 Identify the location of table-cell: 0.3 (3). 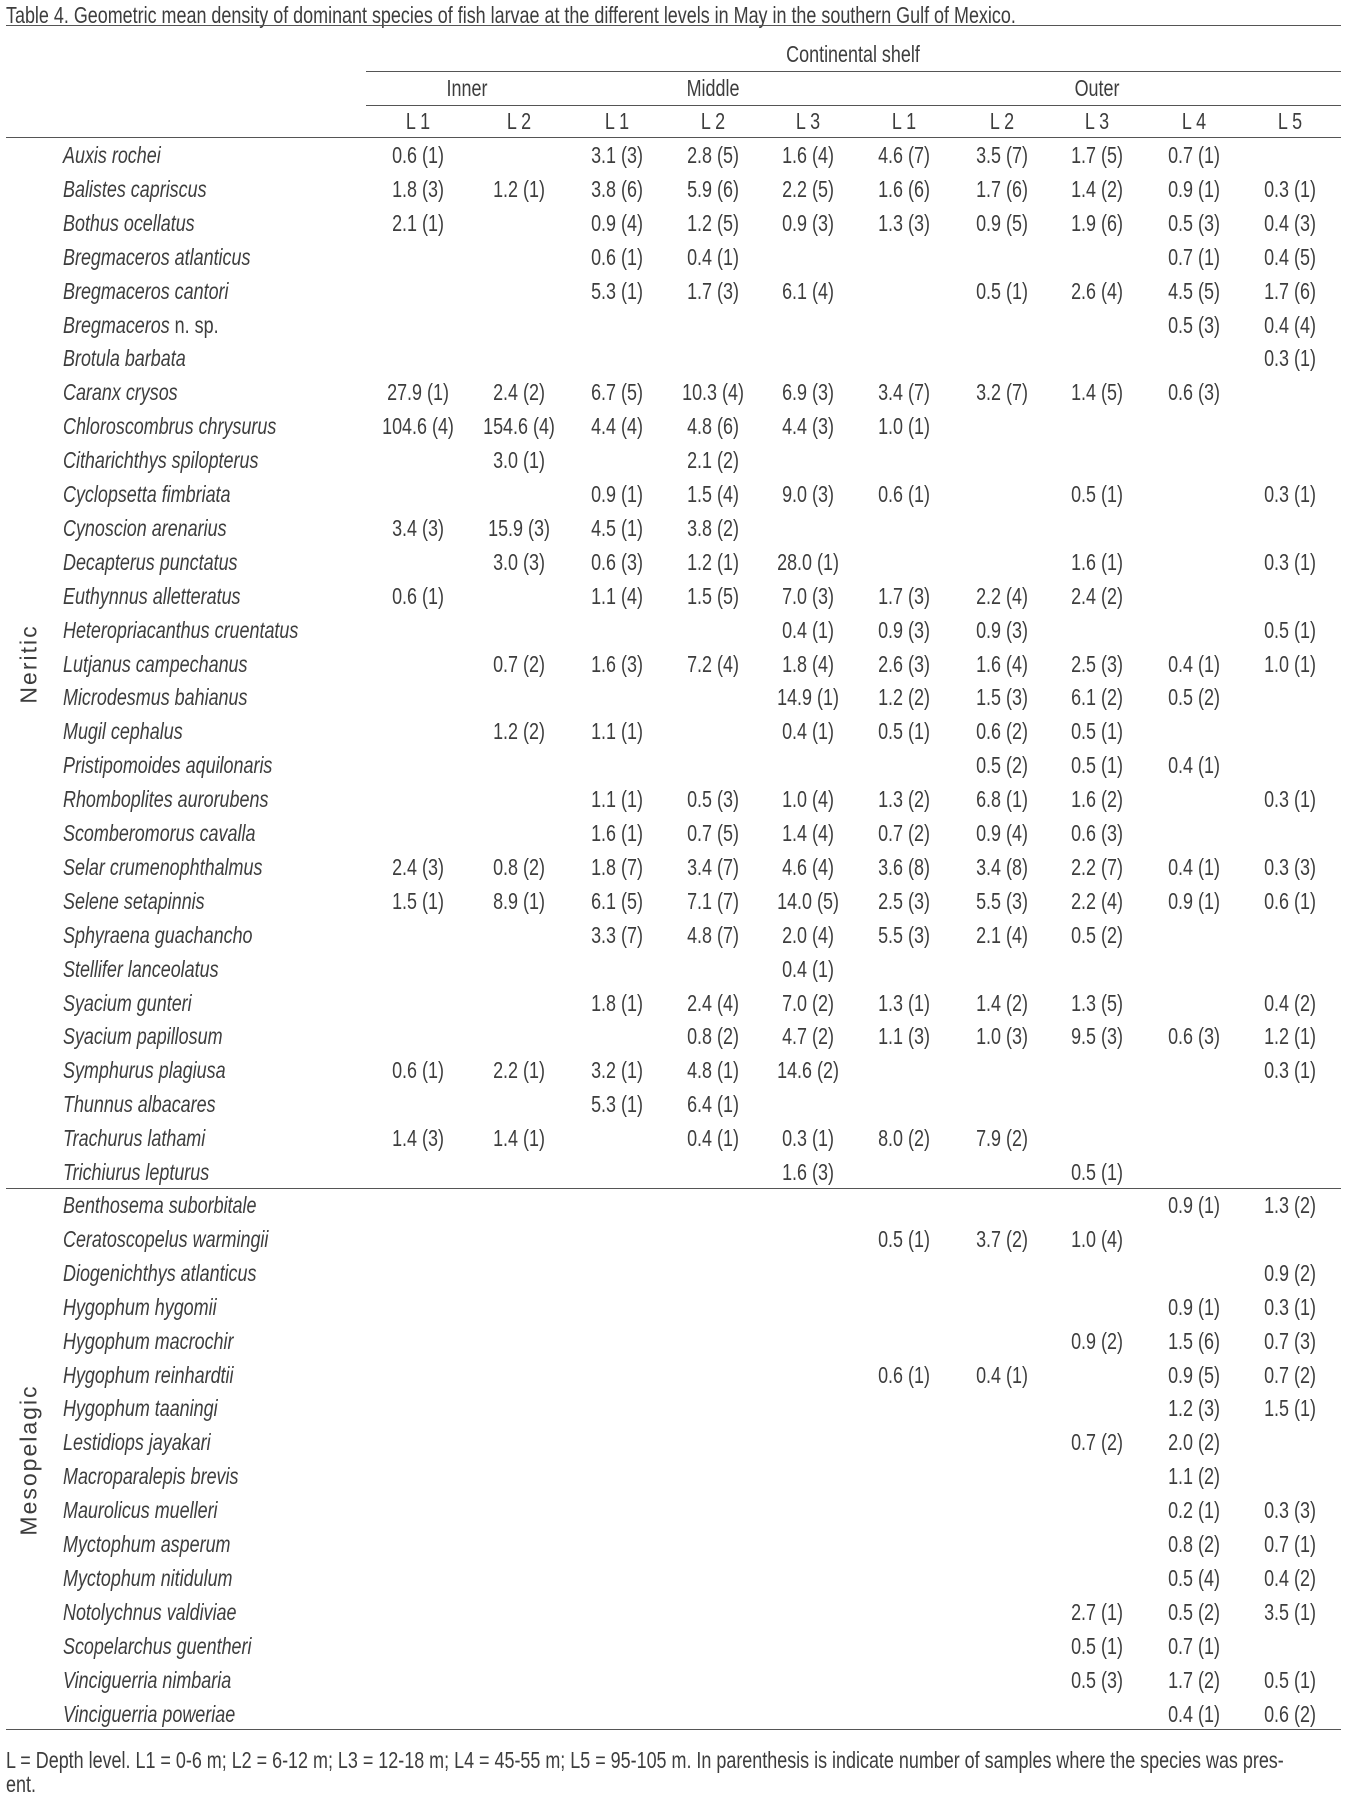
(1290, 866).